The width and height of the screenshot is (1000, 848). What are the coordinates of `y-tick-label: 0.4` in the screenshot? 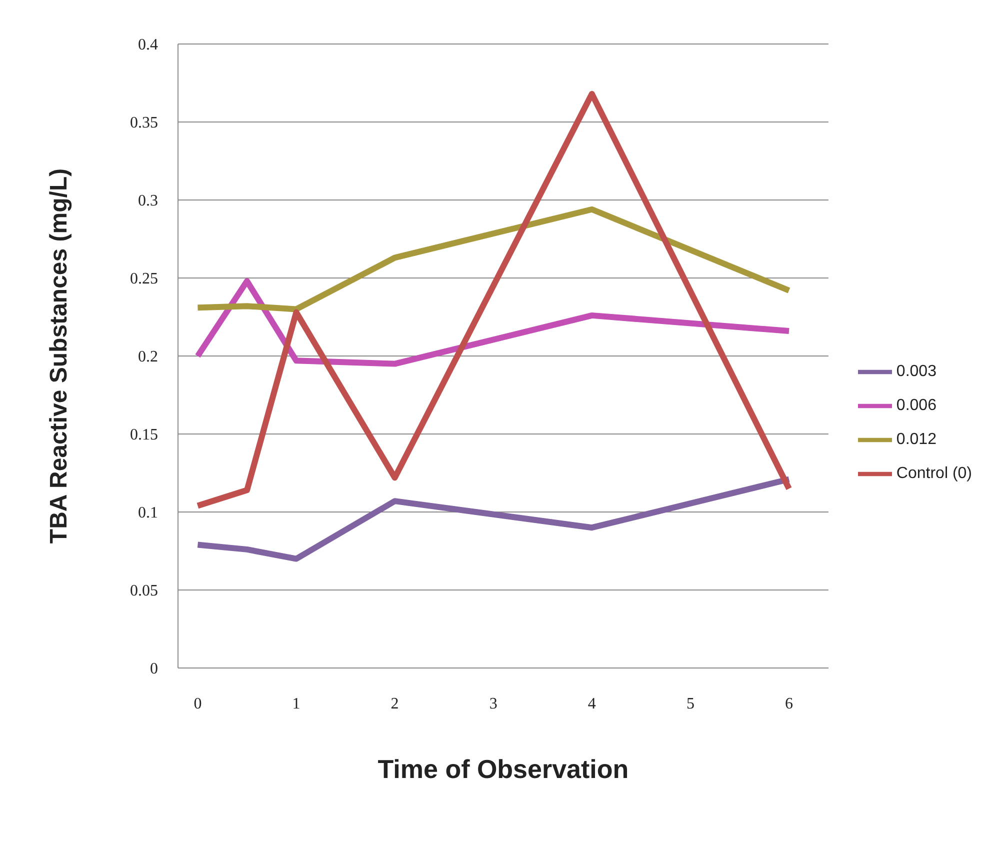 It's located at (148, 45).